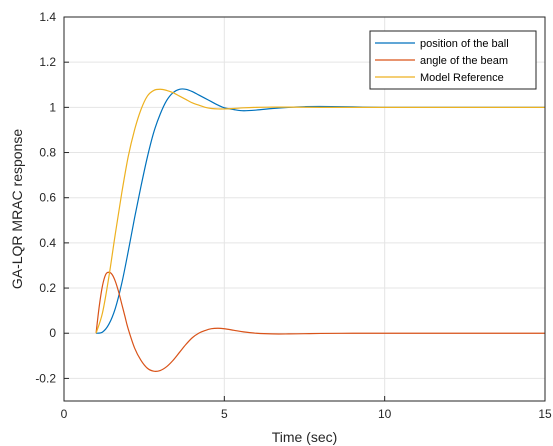 This screenshot has height=446, width=553. What do you see at coordinates (52, 333) in the screenshot?
I see `y-tick-label: 0` at bounding box center [52, 333].